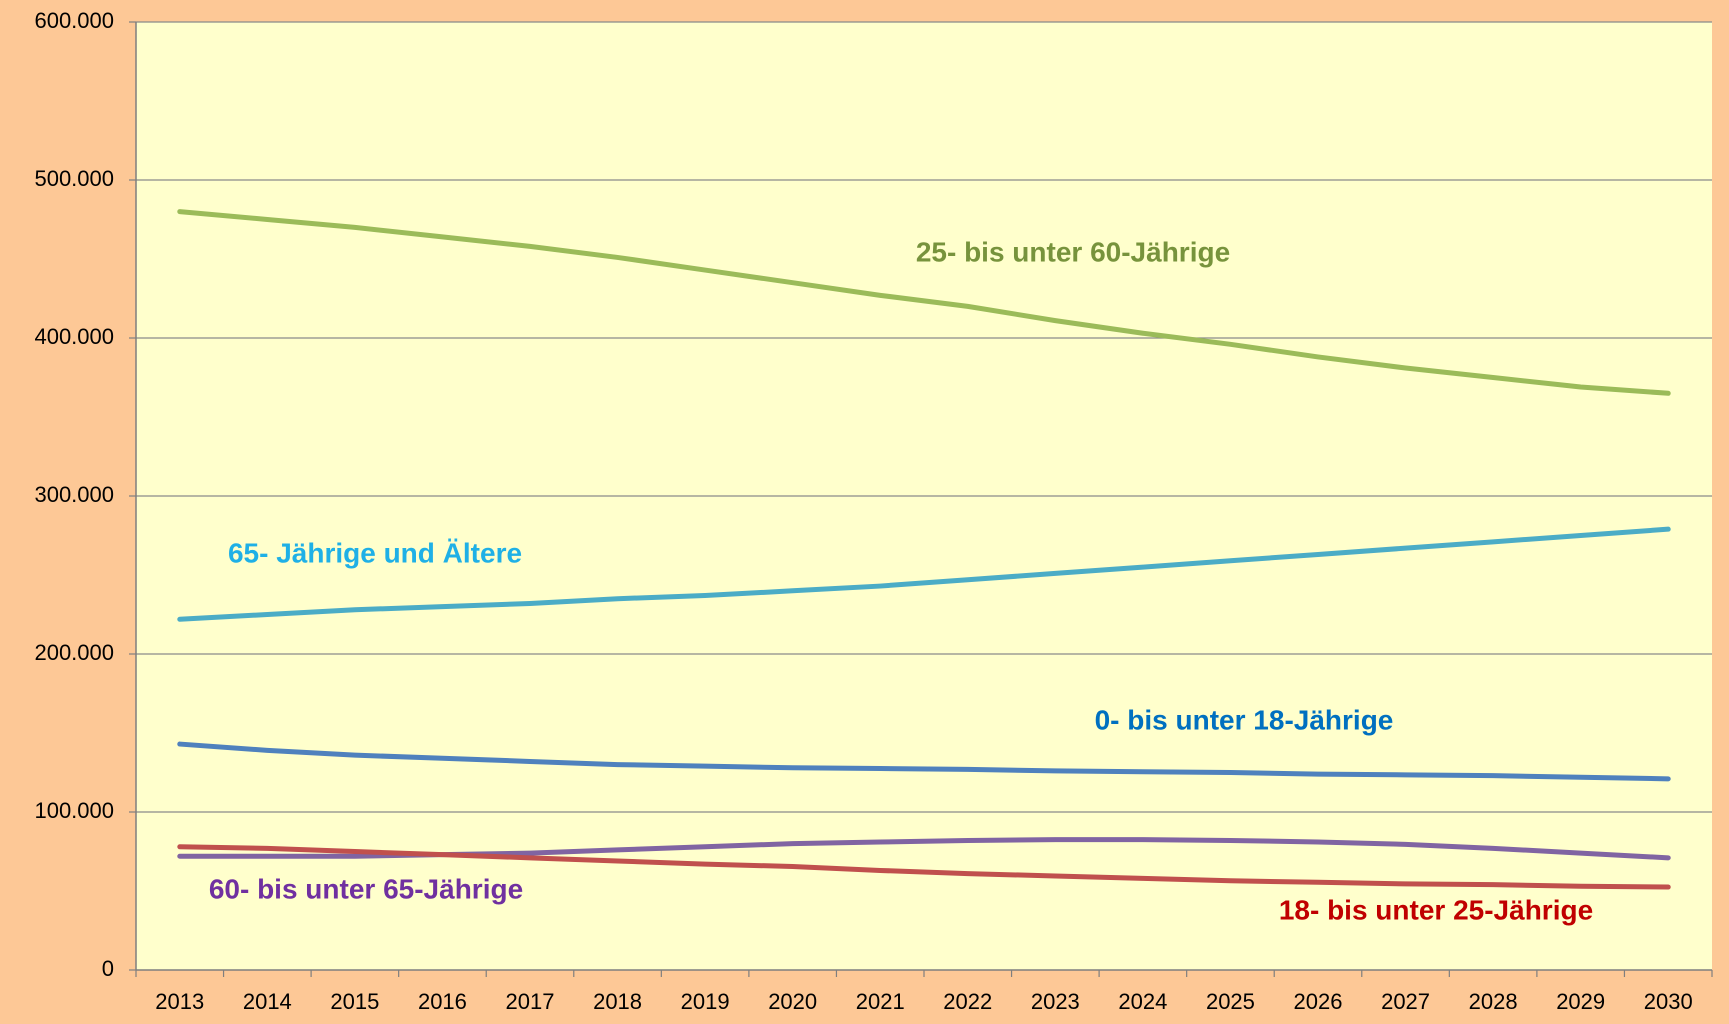 This screenshot has width=1729, height=1024. What do you see at coordinates (1142, 1001) in the screenshot?
I see `x-tick-label: 2024` at bounding box center [1142, 1001].